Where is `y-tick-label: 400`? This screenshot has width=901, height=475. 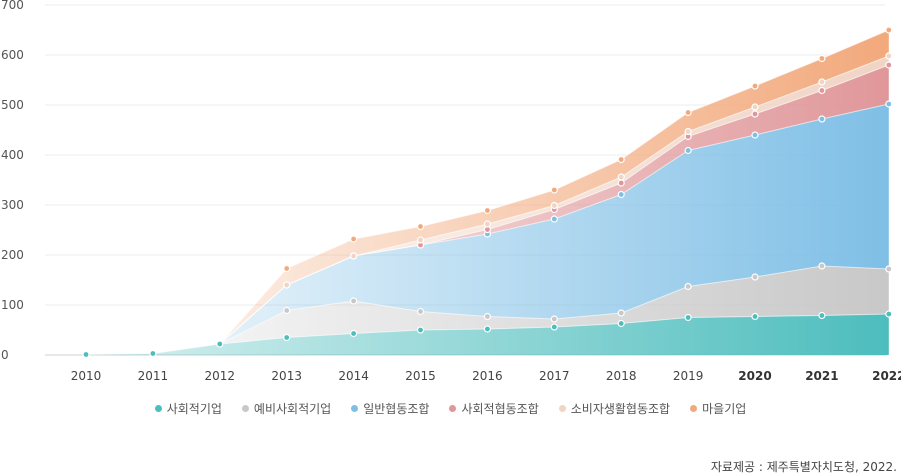
y-tick-label: 400 is located at coordinates (12, 155).